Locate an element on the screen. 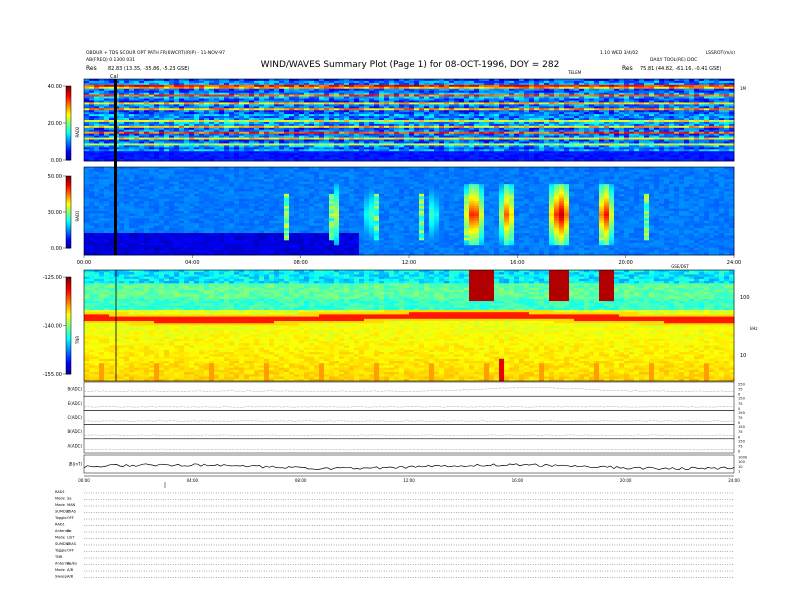  header-left-res-value: 82.83 (13.35, -35.86, -5.23 GSE) is located at coordinates (148, 69).